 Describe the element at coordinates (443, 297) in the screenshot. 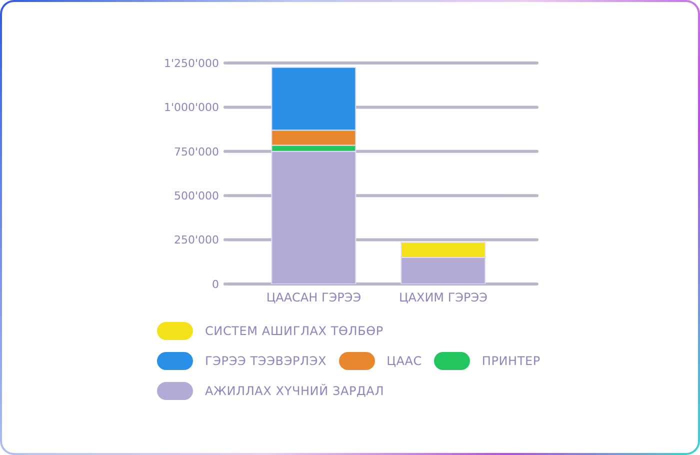

I see `x-tick-label: ЦАХИМ ГЭРЭЭ` at that location.